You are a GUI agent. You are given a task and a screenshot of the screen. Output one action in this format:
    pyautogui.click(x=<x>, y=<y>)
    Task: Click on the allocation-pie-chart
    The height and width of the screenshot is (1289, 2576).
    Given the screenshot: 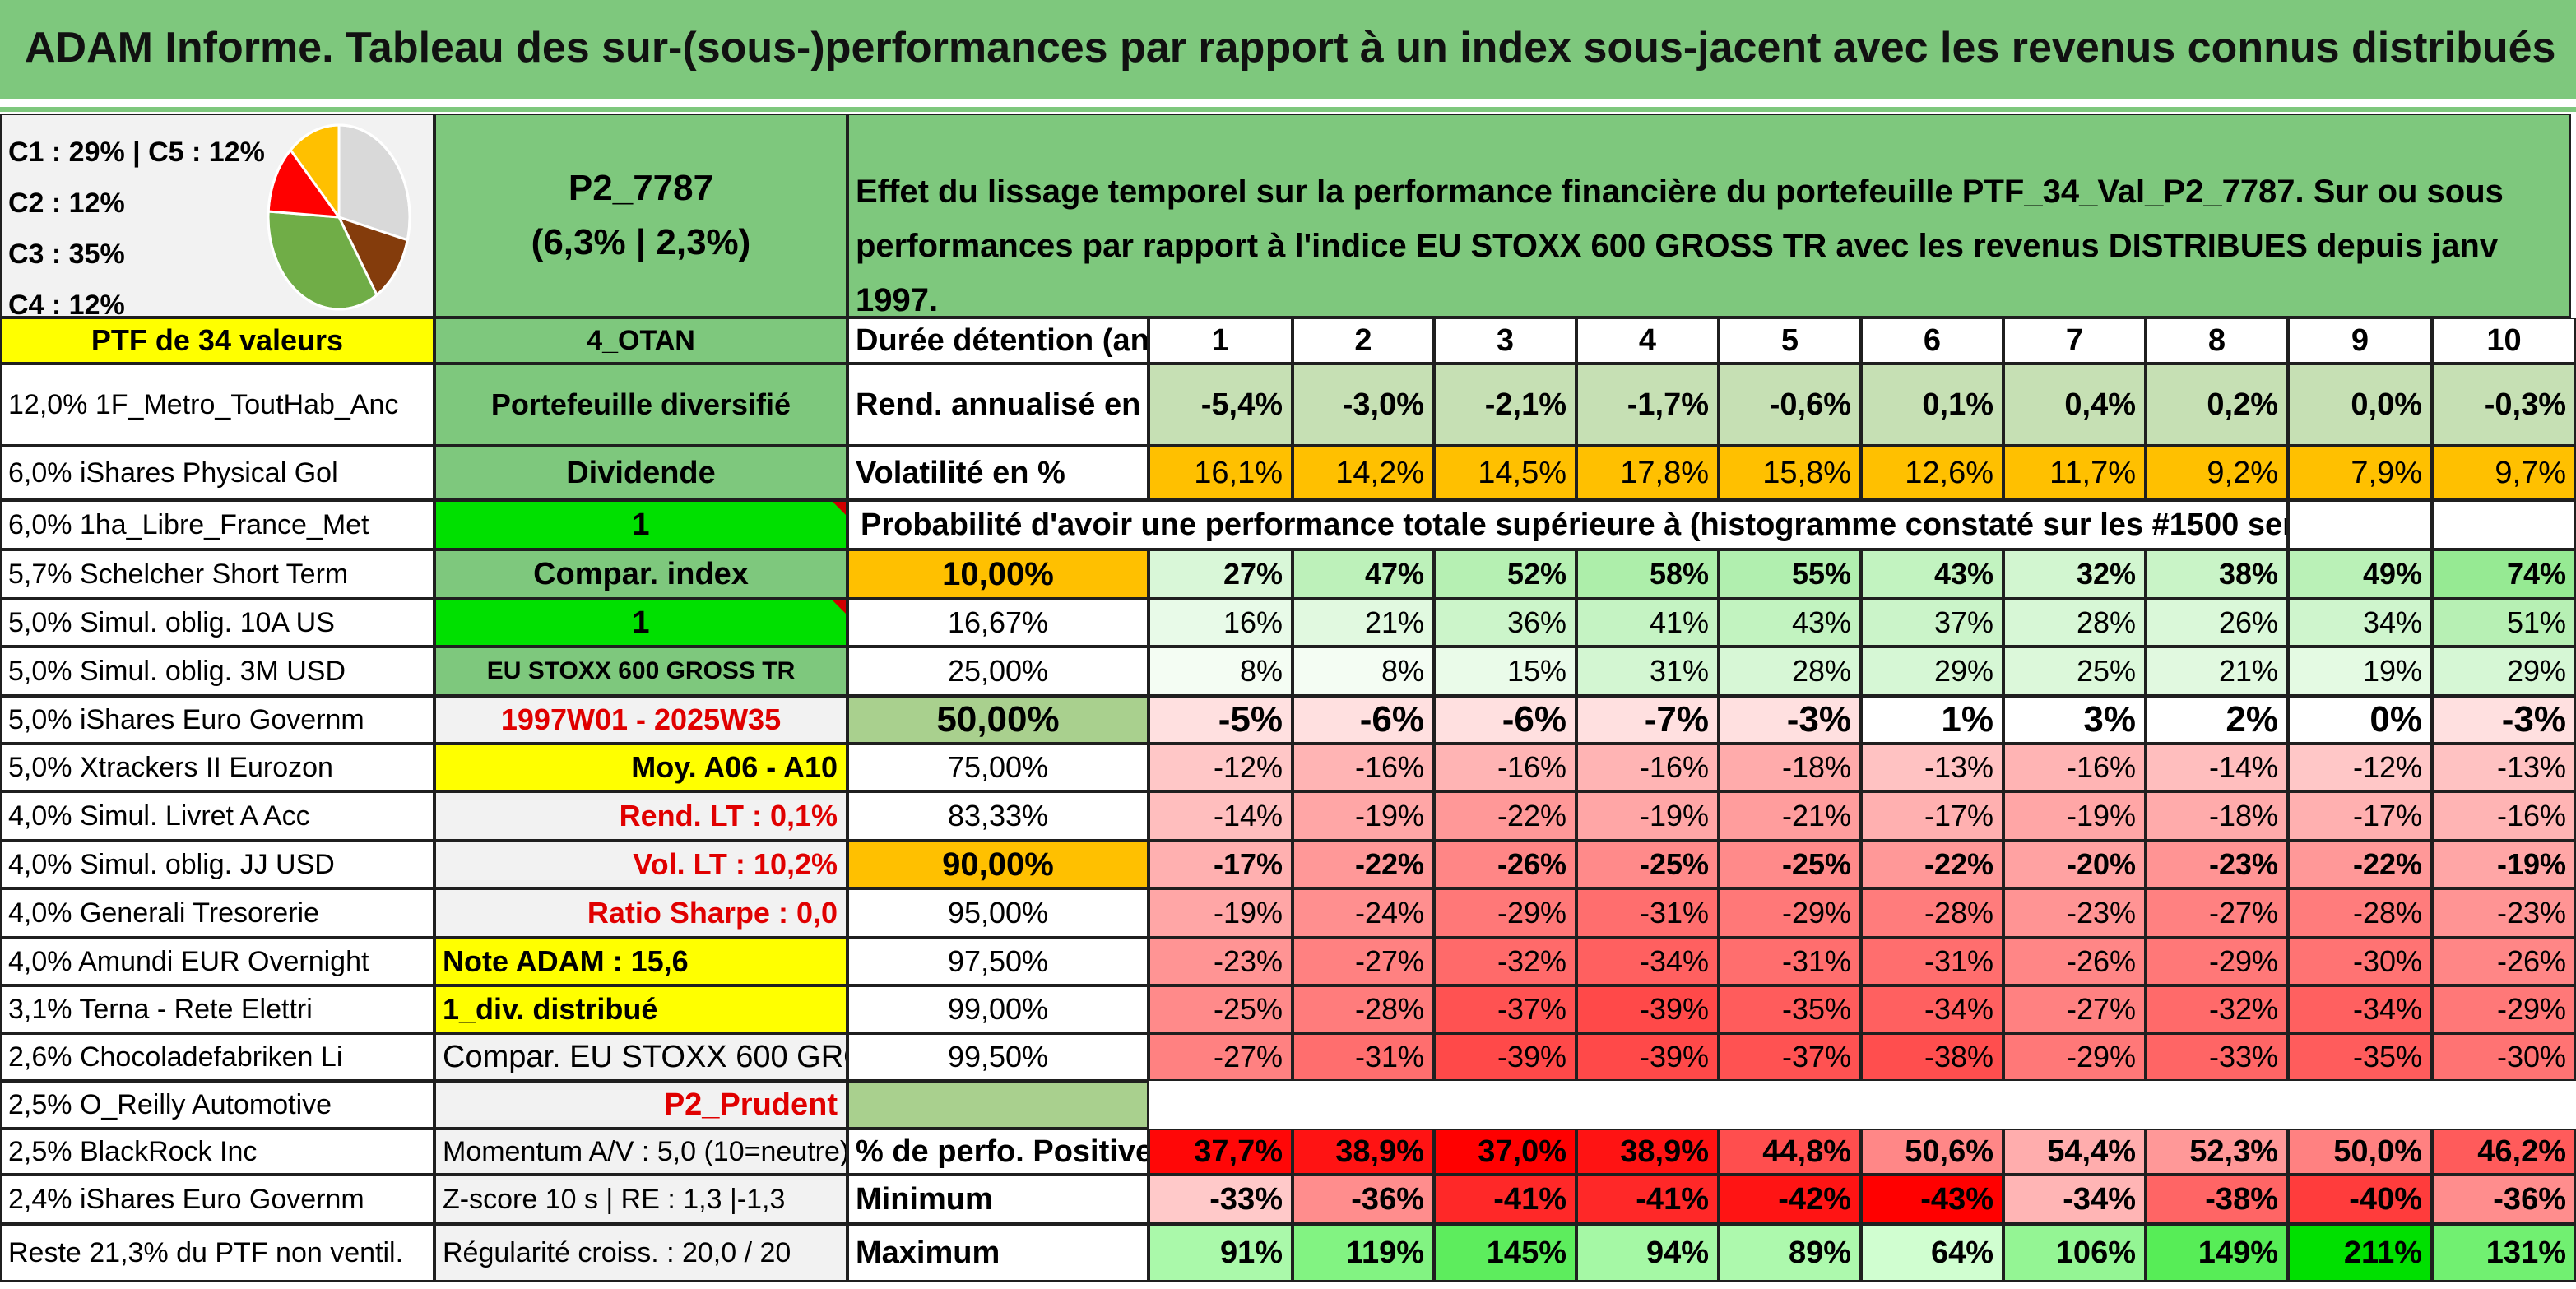 What is the action you would take?
    pyautogui.click(x=339, y=217)
    